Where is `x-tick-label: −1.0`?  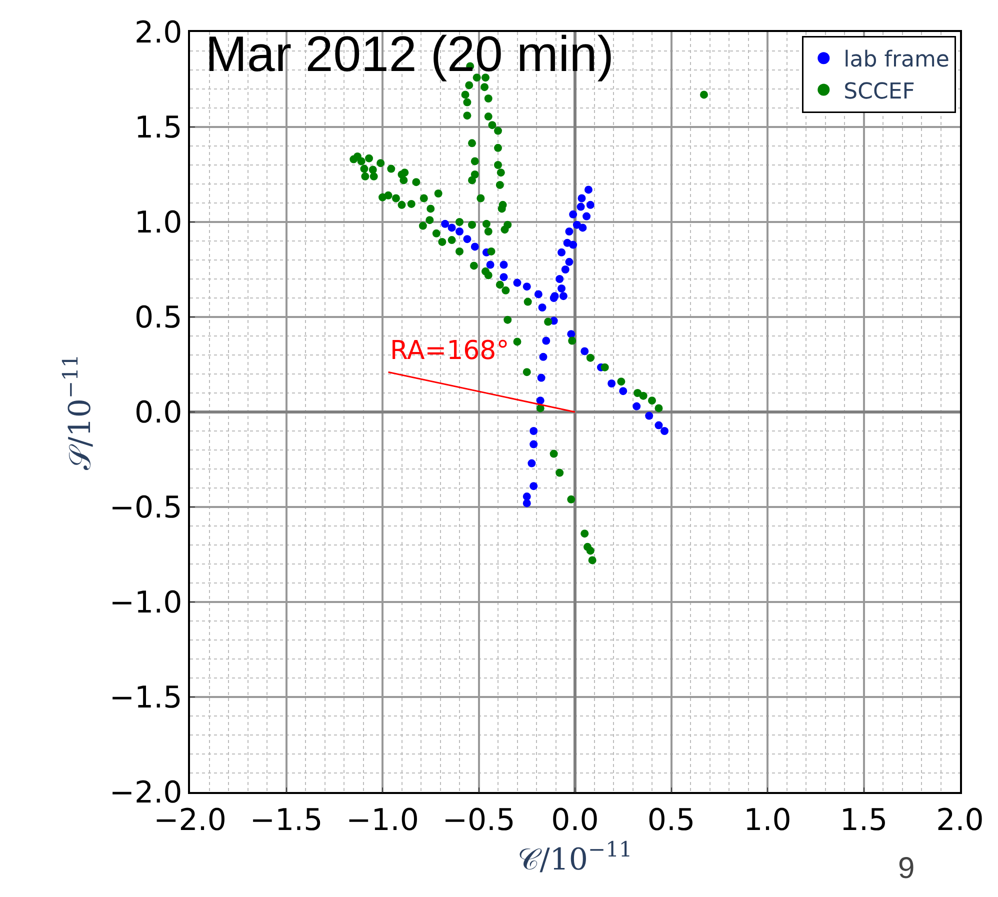 x-tick-label: −1.0 is located at coordinates (382, 820).